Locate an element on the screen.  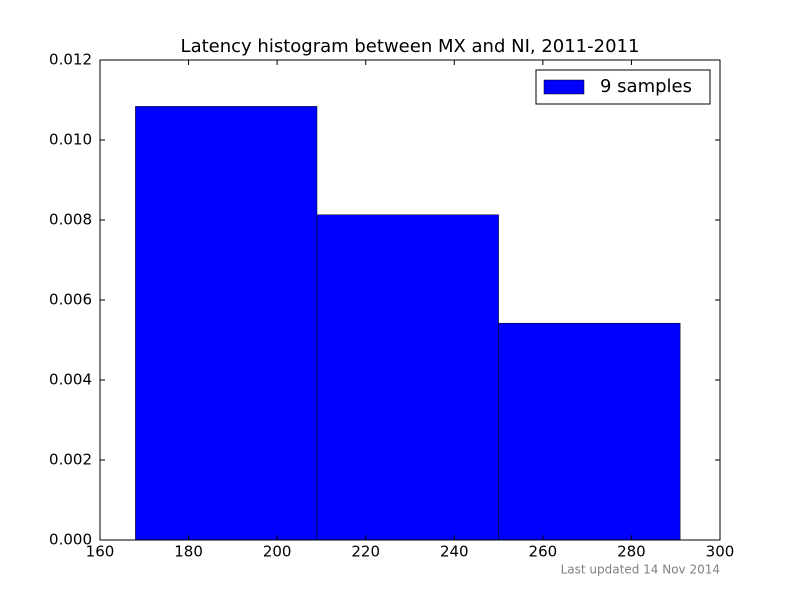
y-tick-label: 0.000 is located at coordinates (70, 540).